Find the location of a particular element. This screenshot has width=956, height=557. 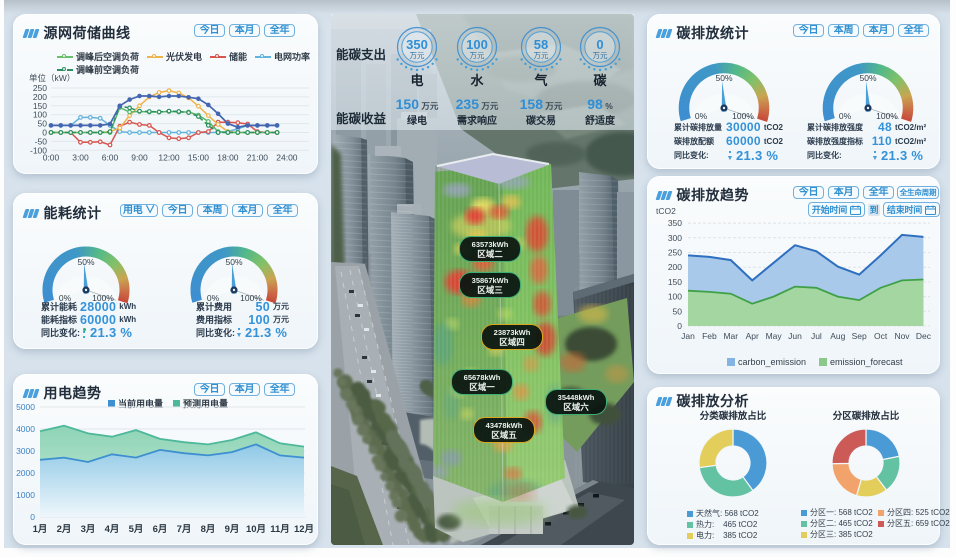

svg-text: 2月 is located at coordinates (64, 529).